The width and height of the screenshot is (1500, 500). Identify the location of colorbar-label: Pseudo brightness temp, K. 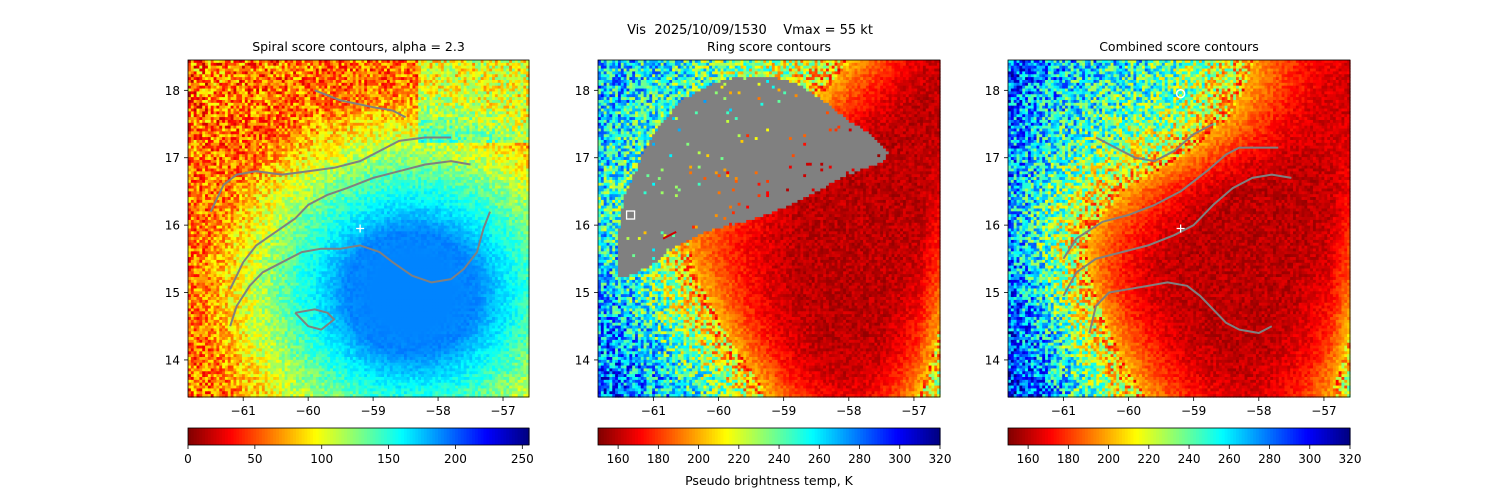
(769, 480).